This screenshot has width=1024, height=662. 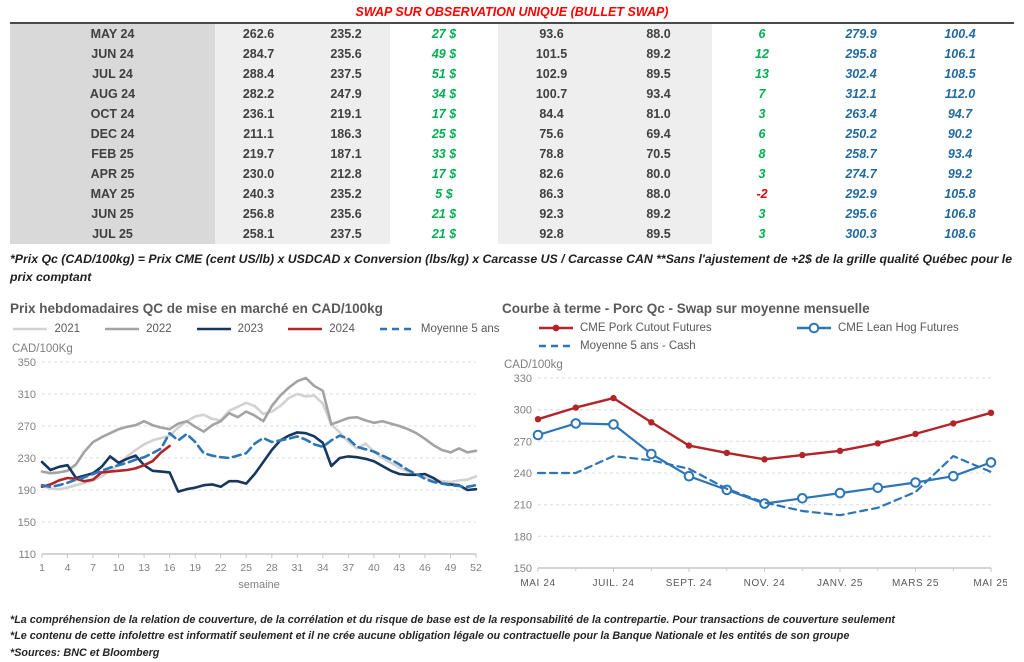 What do you see at coordinates (762, 194) in the screenshot?
I see `table-cell: -2` at bounding box center [762, 194].